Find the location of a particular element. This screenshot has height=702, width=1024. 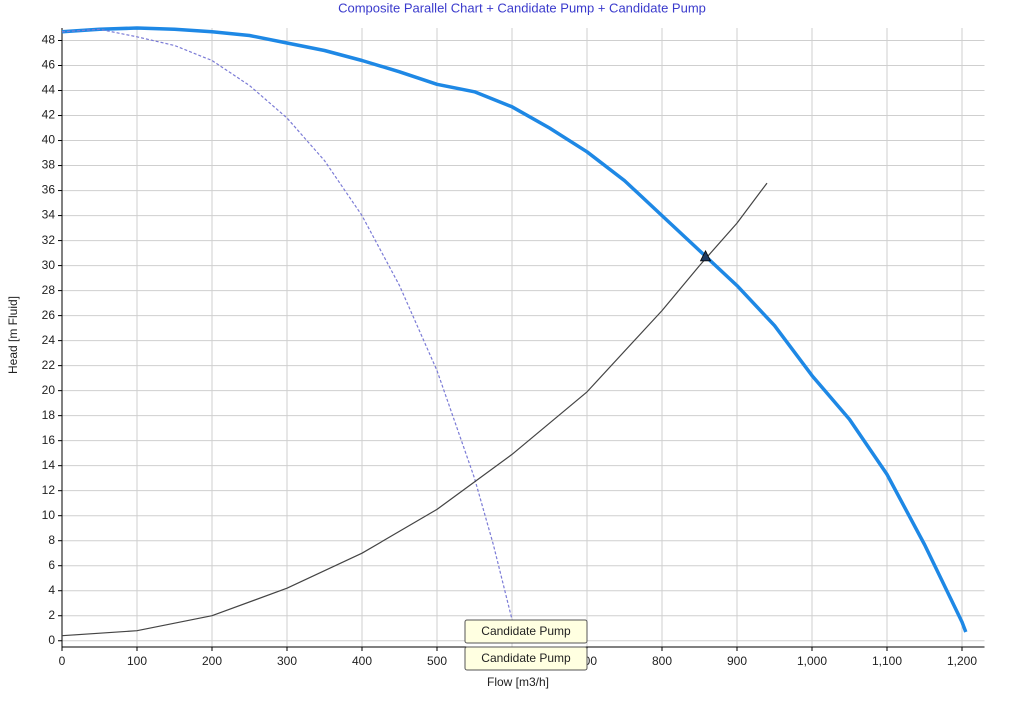

y-tick-label: 18 is located at coordinates (49, 415).